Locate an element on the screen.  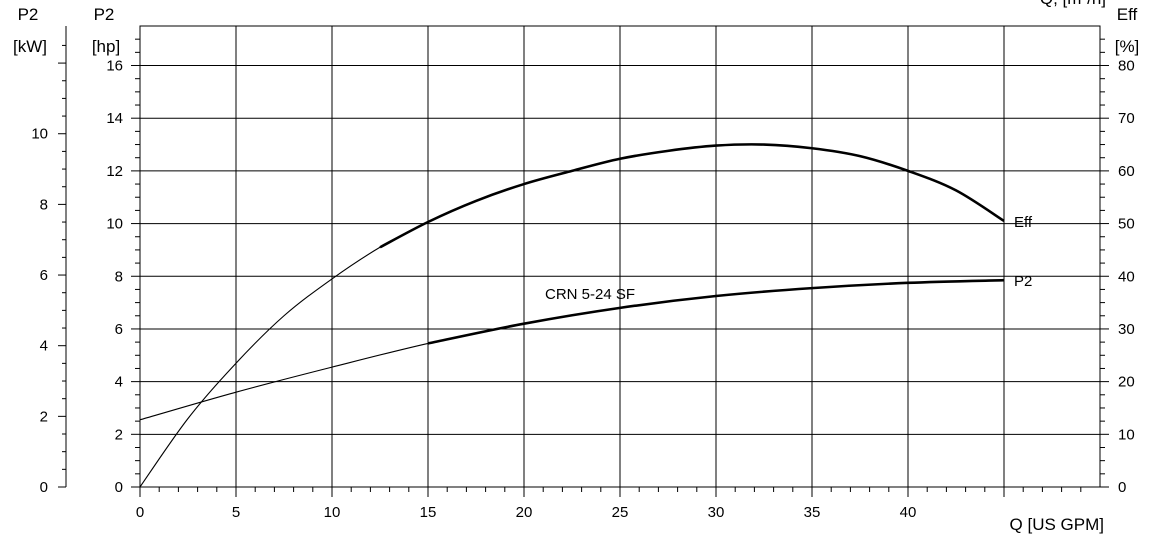
eff-tick-label: 10 is located at coordinates (1126, 434).